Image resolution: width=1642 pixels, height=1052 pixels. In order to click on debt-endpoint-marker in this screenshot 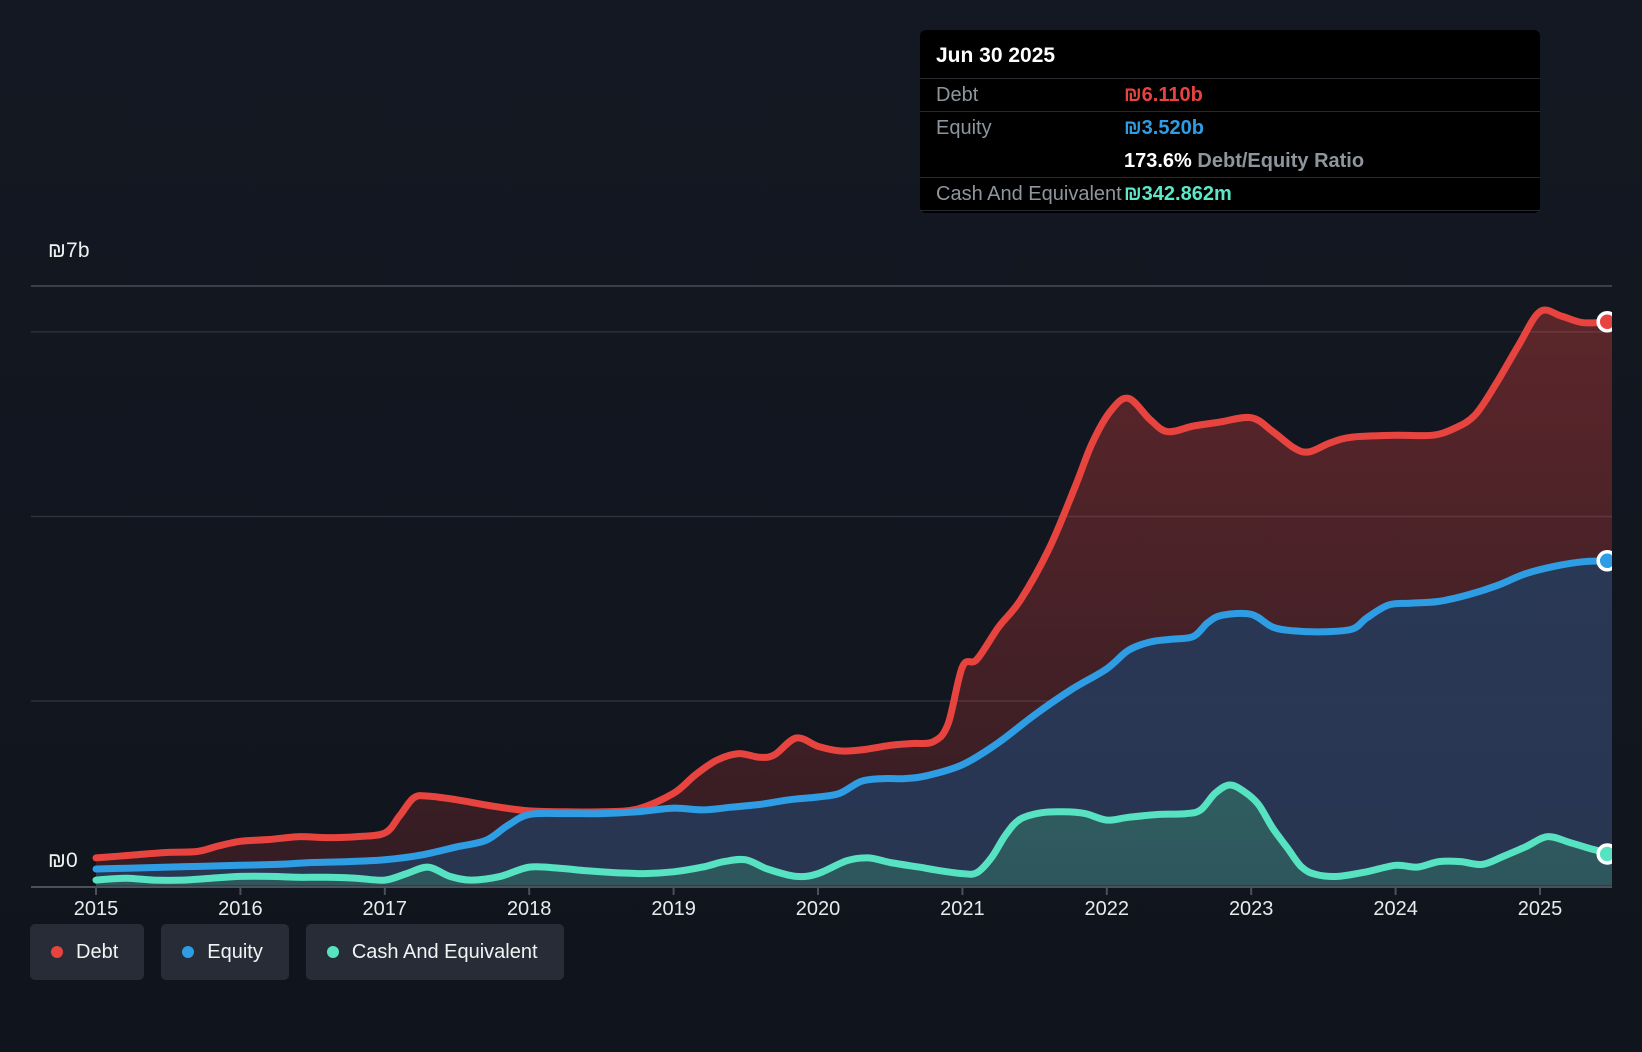, I will do `click(1606, 322)`.